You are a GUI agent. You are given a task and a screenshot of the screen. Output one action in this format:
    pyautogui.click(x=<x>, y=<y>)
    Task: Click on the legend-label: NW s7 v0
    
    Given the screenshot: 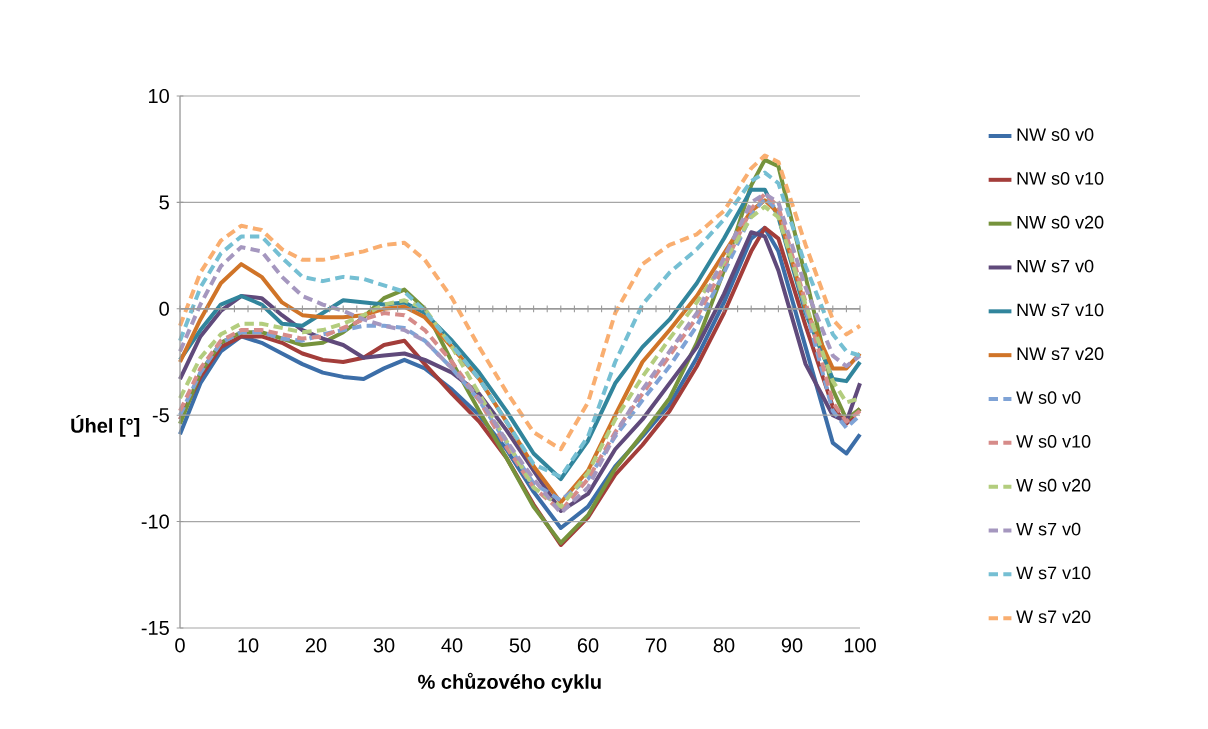 What is the action you would take?
    pyautogui.click(x=1055, y=266)
    